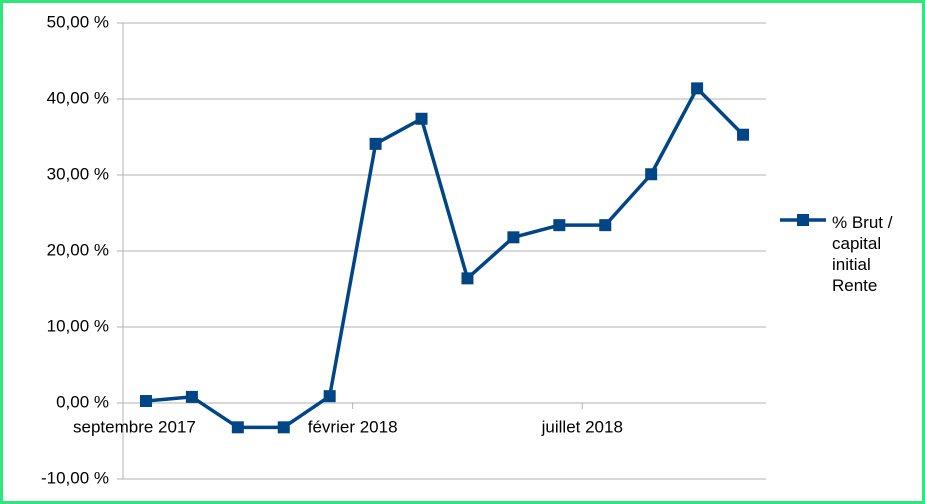  Describe the element at coordinates (353, 426) in the screenshot. I see `x-tick-label: février 2018` at that location.